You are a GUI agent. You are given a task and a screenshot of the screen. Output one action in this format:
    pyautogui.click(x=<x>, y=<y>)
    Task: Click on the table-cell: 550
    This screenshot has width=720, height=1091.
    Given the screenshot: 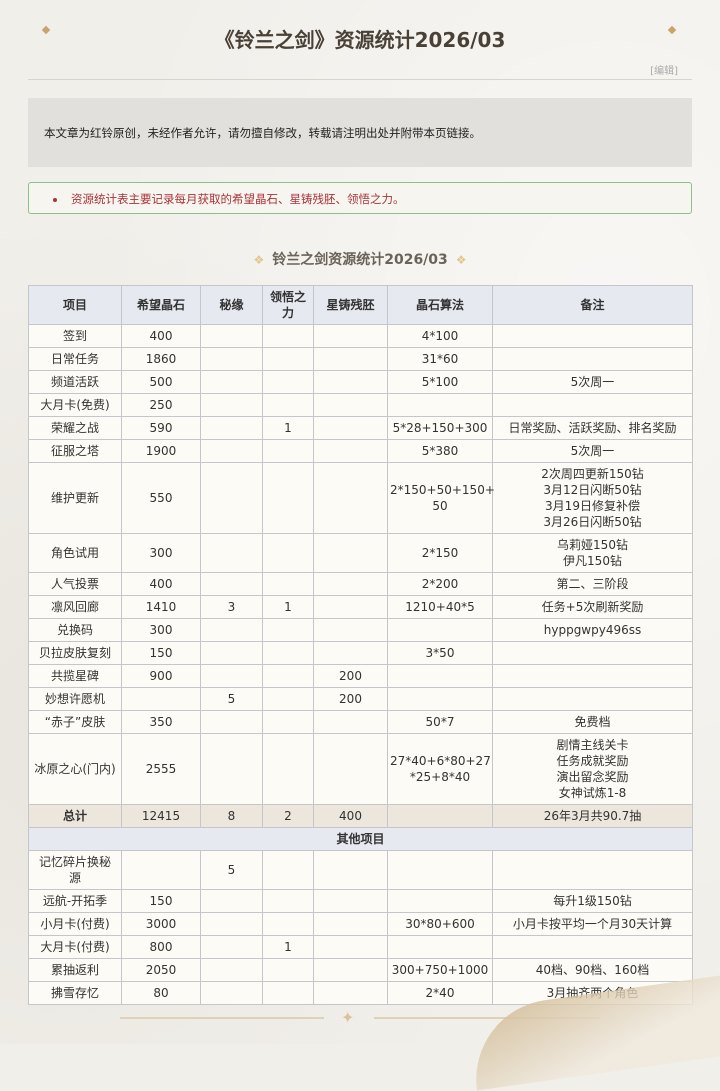 What is the action you would take?
    pyautogui.click(x=161, y=498)
    